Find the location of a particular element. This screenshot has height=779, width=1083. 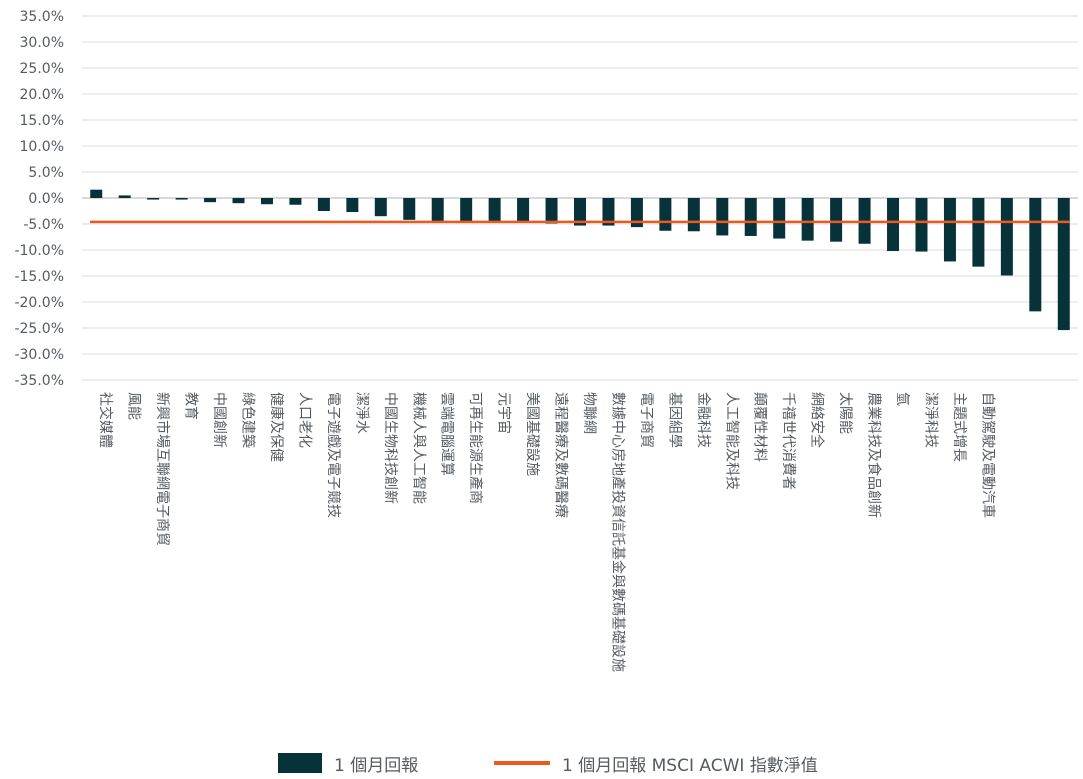

y-tick-label: 35.0% is located at coordinates (42, 17).